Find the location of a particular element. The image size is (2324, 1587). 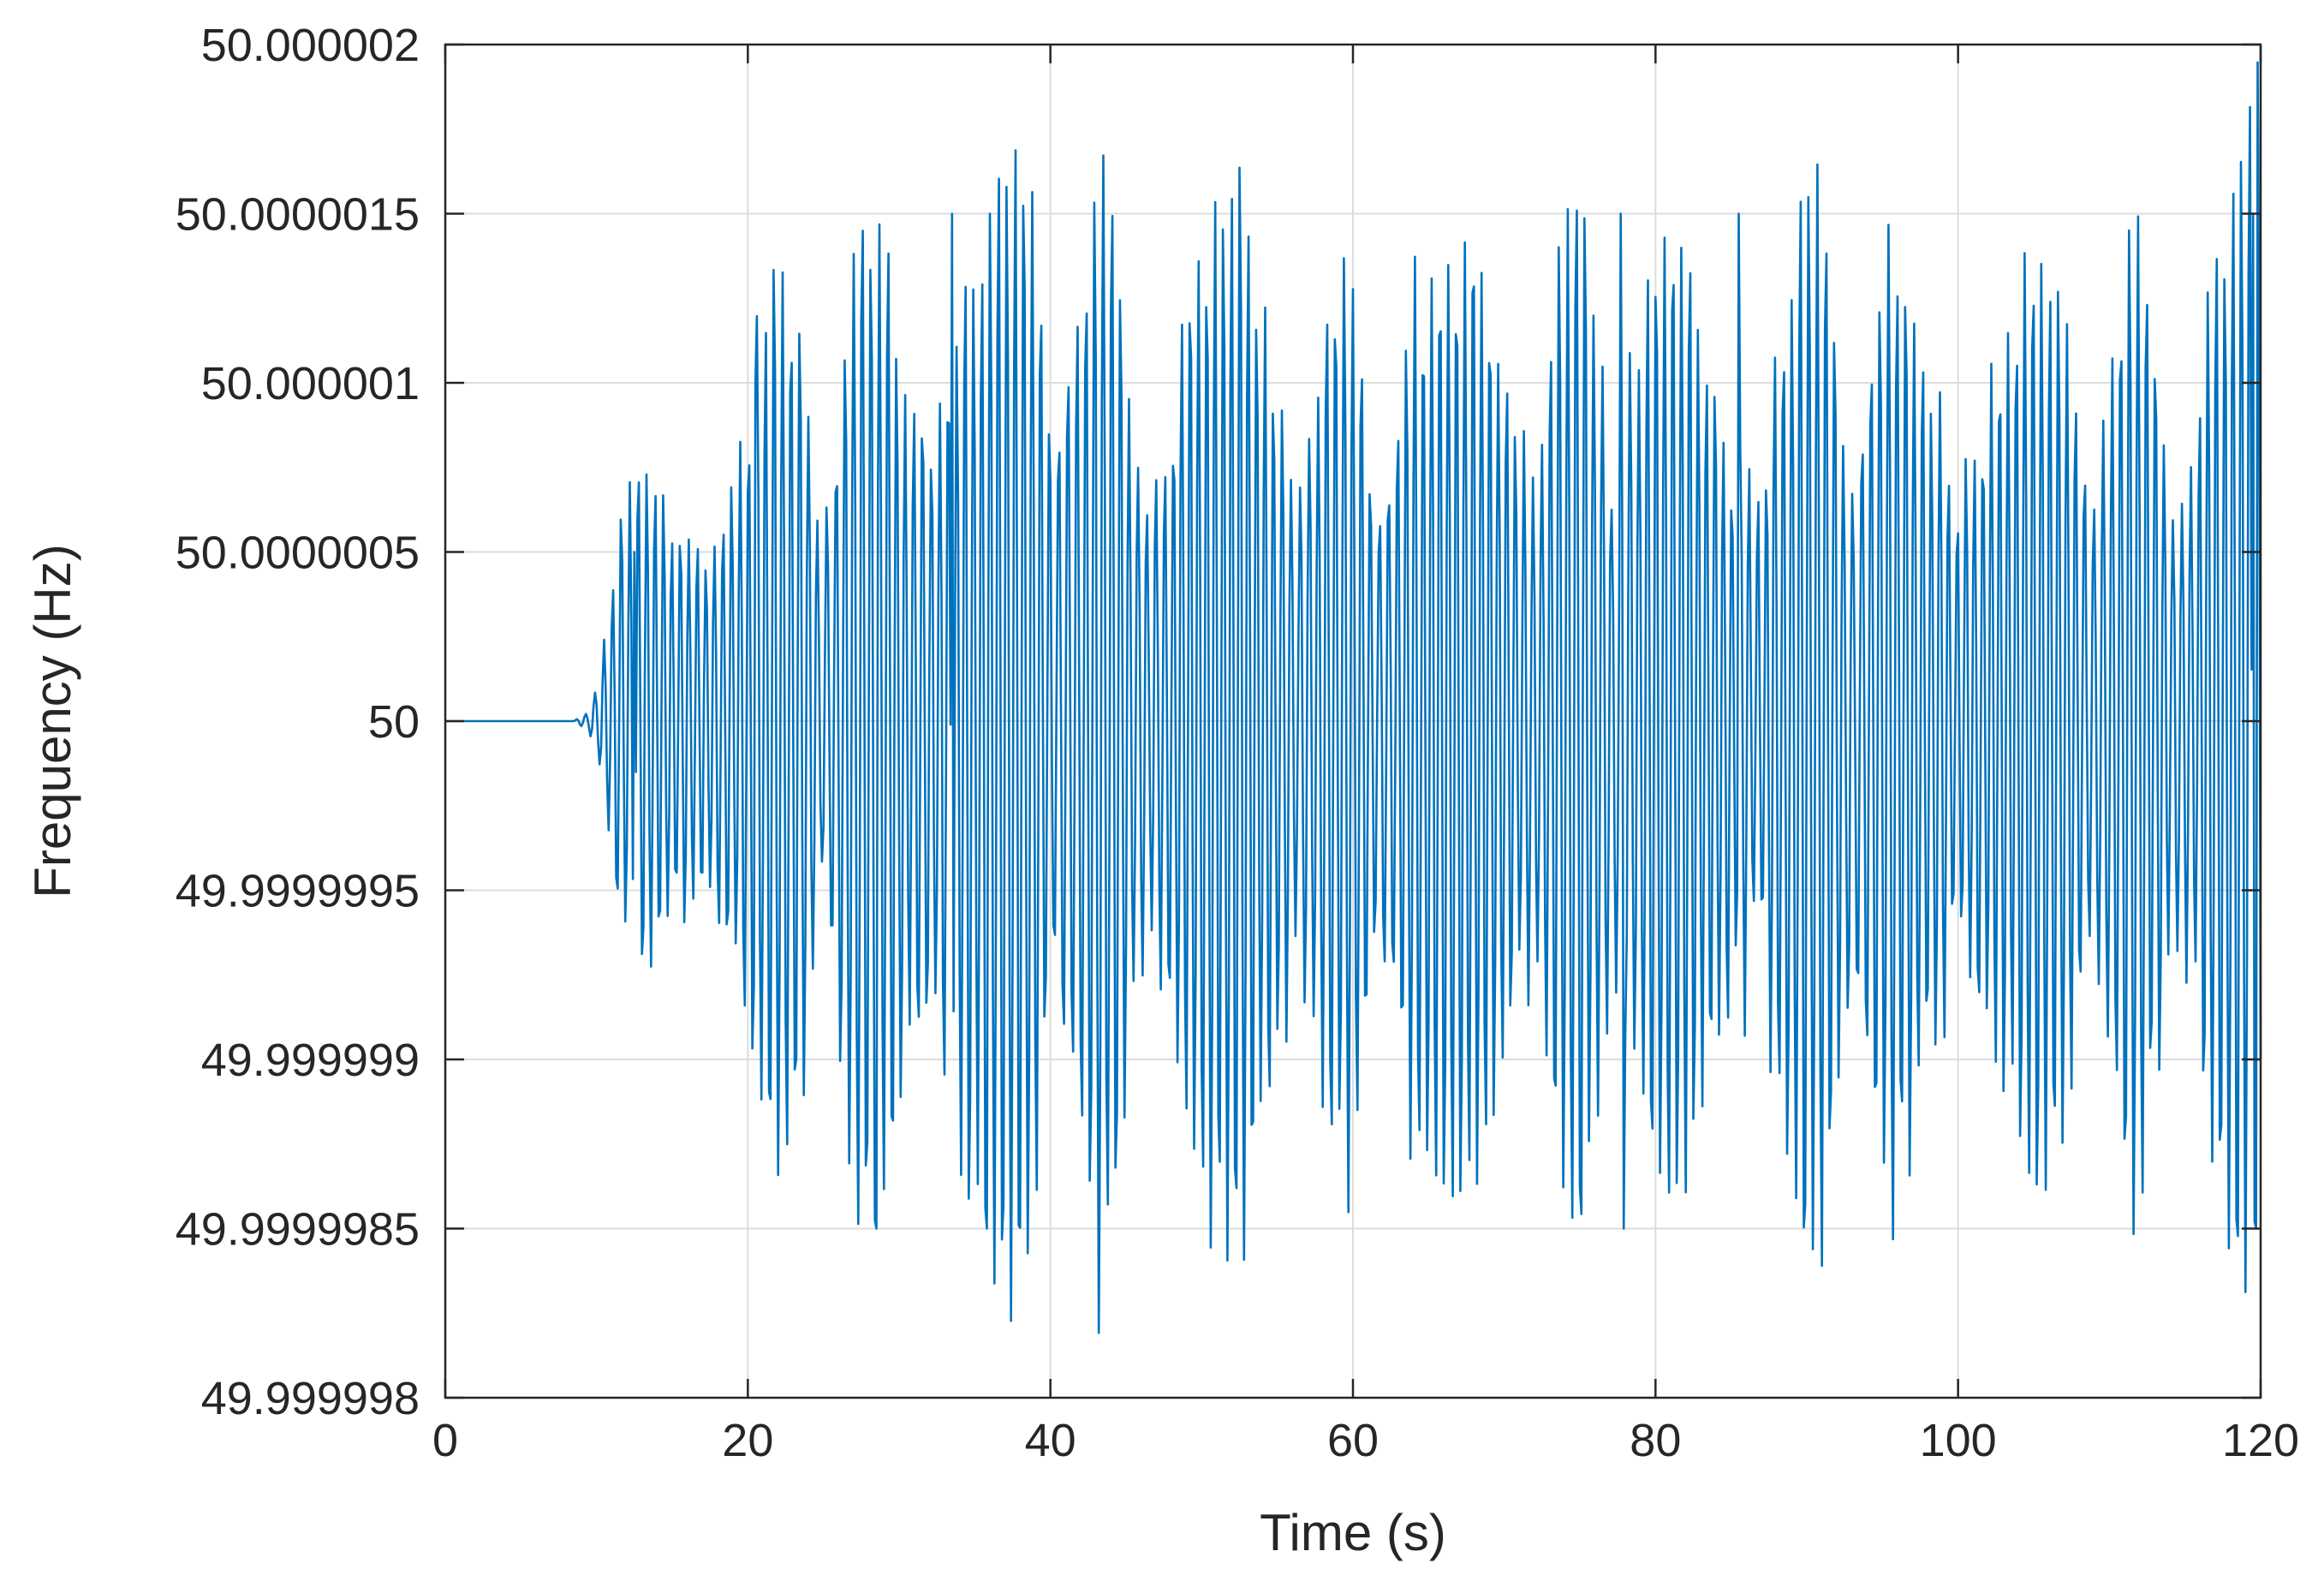

y-tick-label: 50.0000015 is located at coordinates (298, 215).